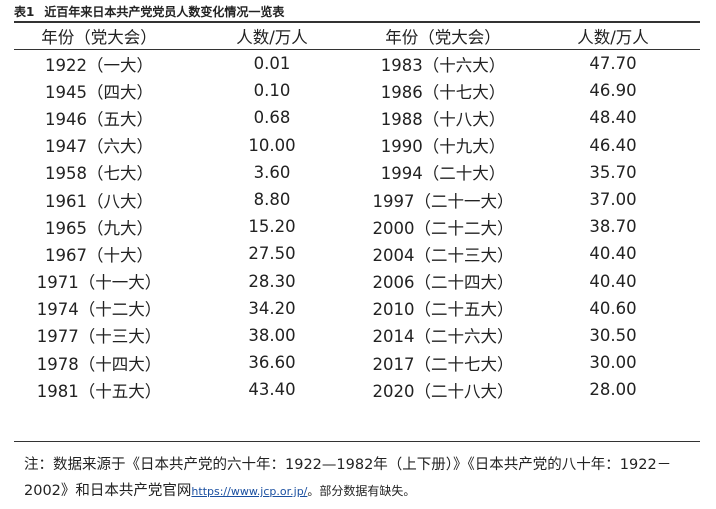 The height and width of the screenshot is (509, 716). Describe the element at coordinates (357, 389) in the screenshot. I see `table-row: 1981（十五大） 43.40 2020（二十八大） 28.00` at that location.